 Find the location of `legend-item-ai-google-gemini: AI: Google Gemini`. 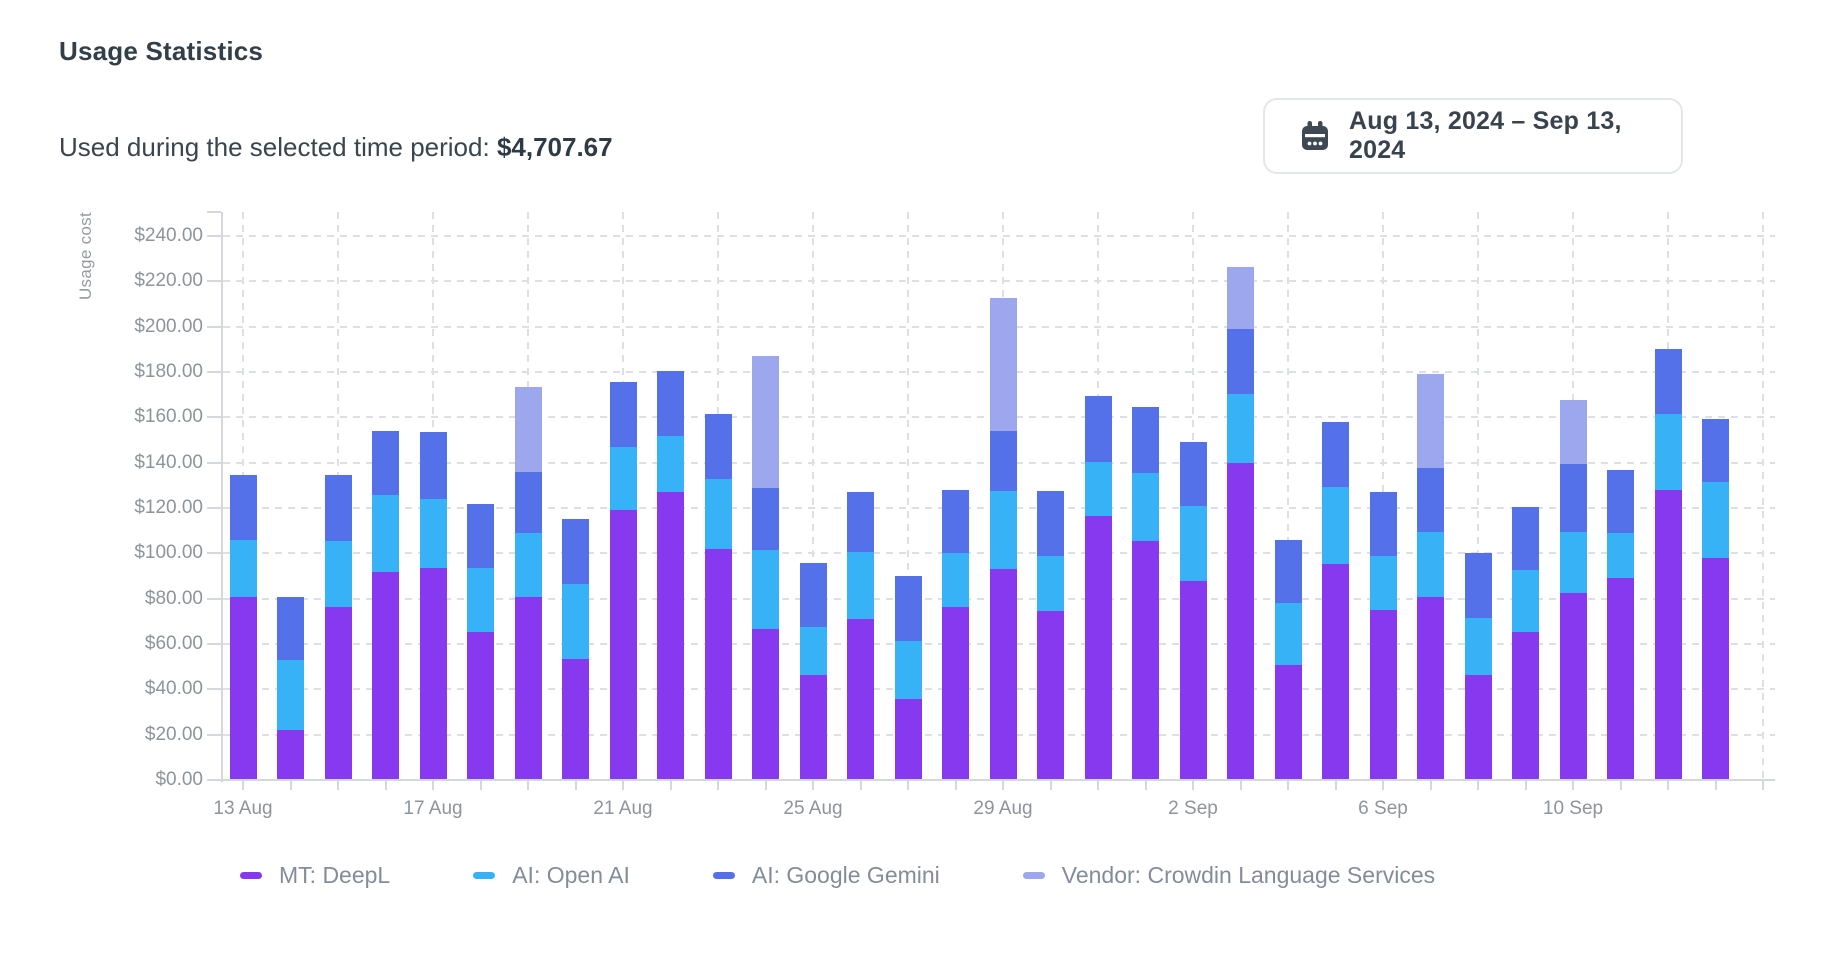

legend-item-ai-google-gemini: AI: Google Gemini is located at coordinates (826, 875).